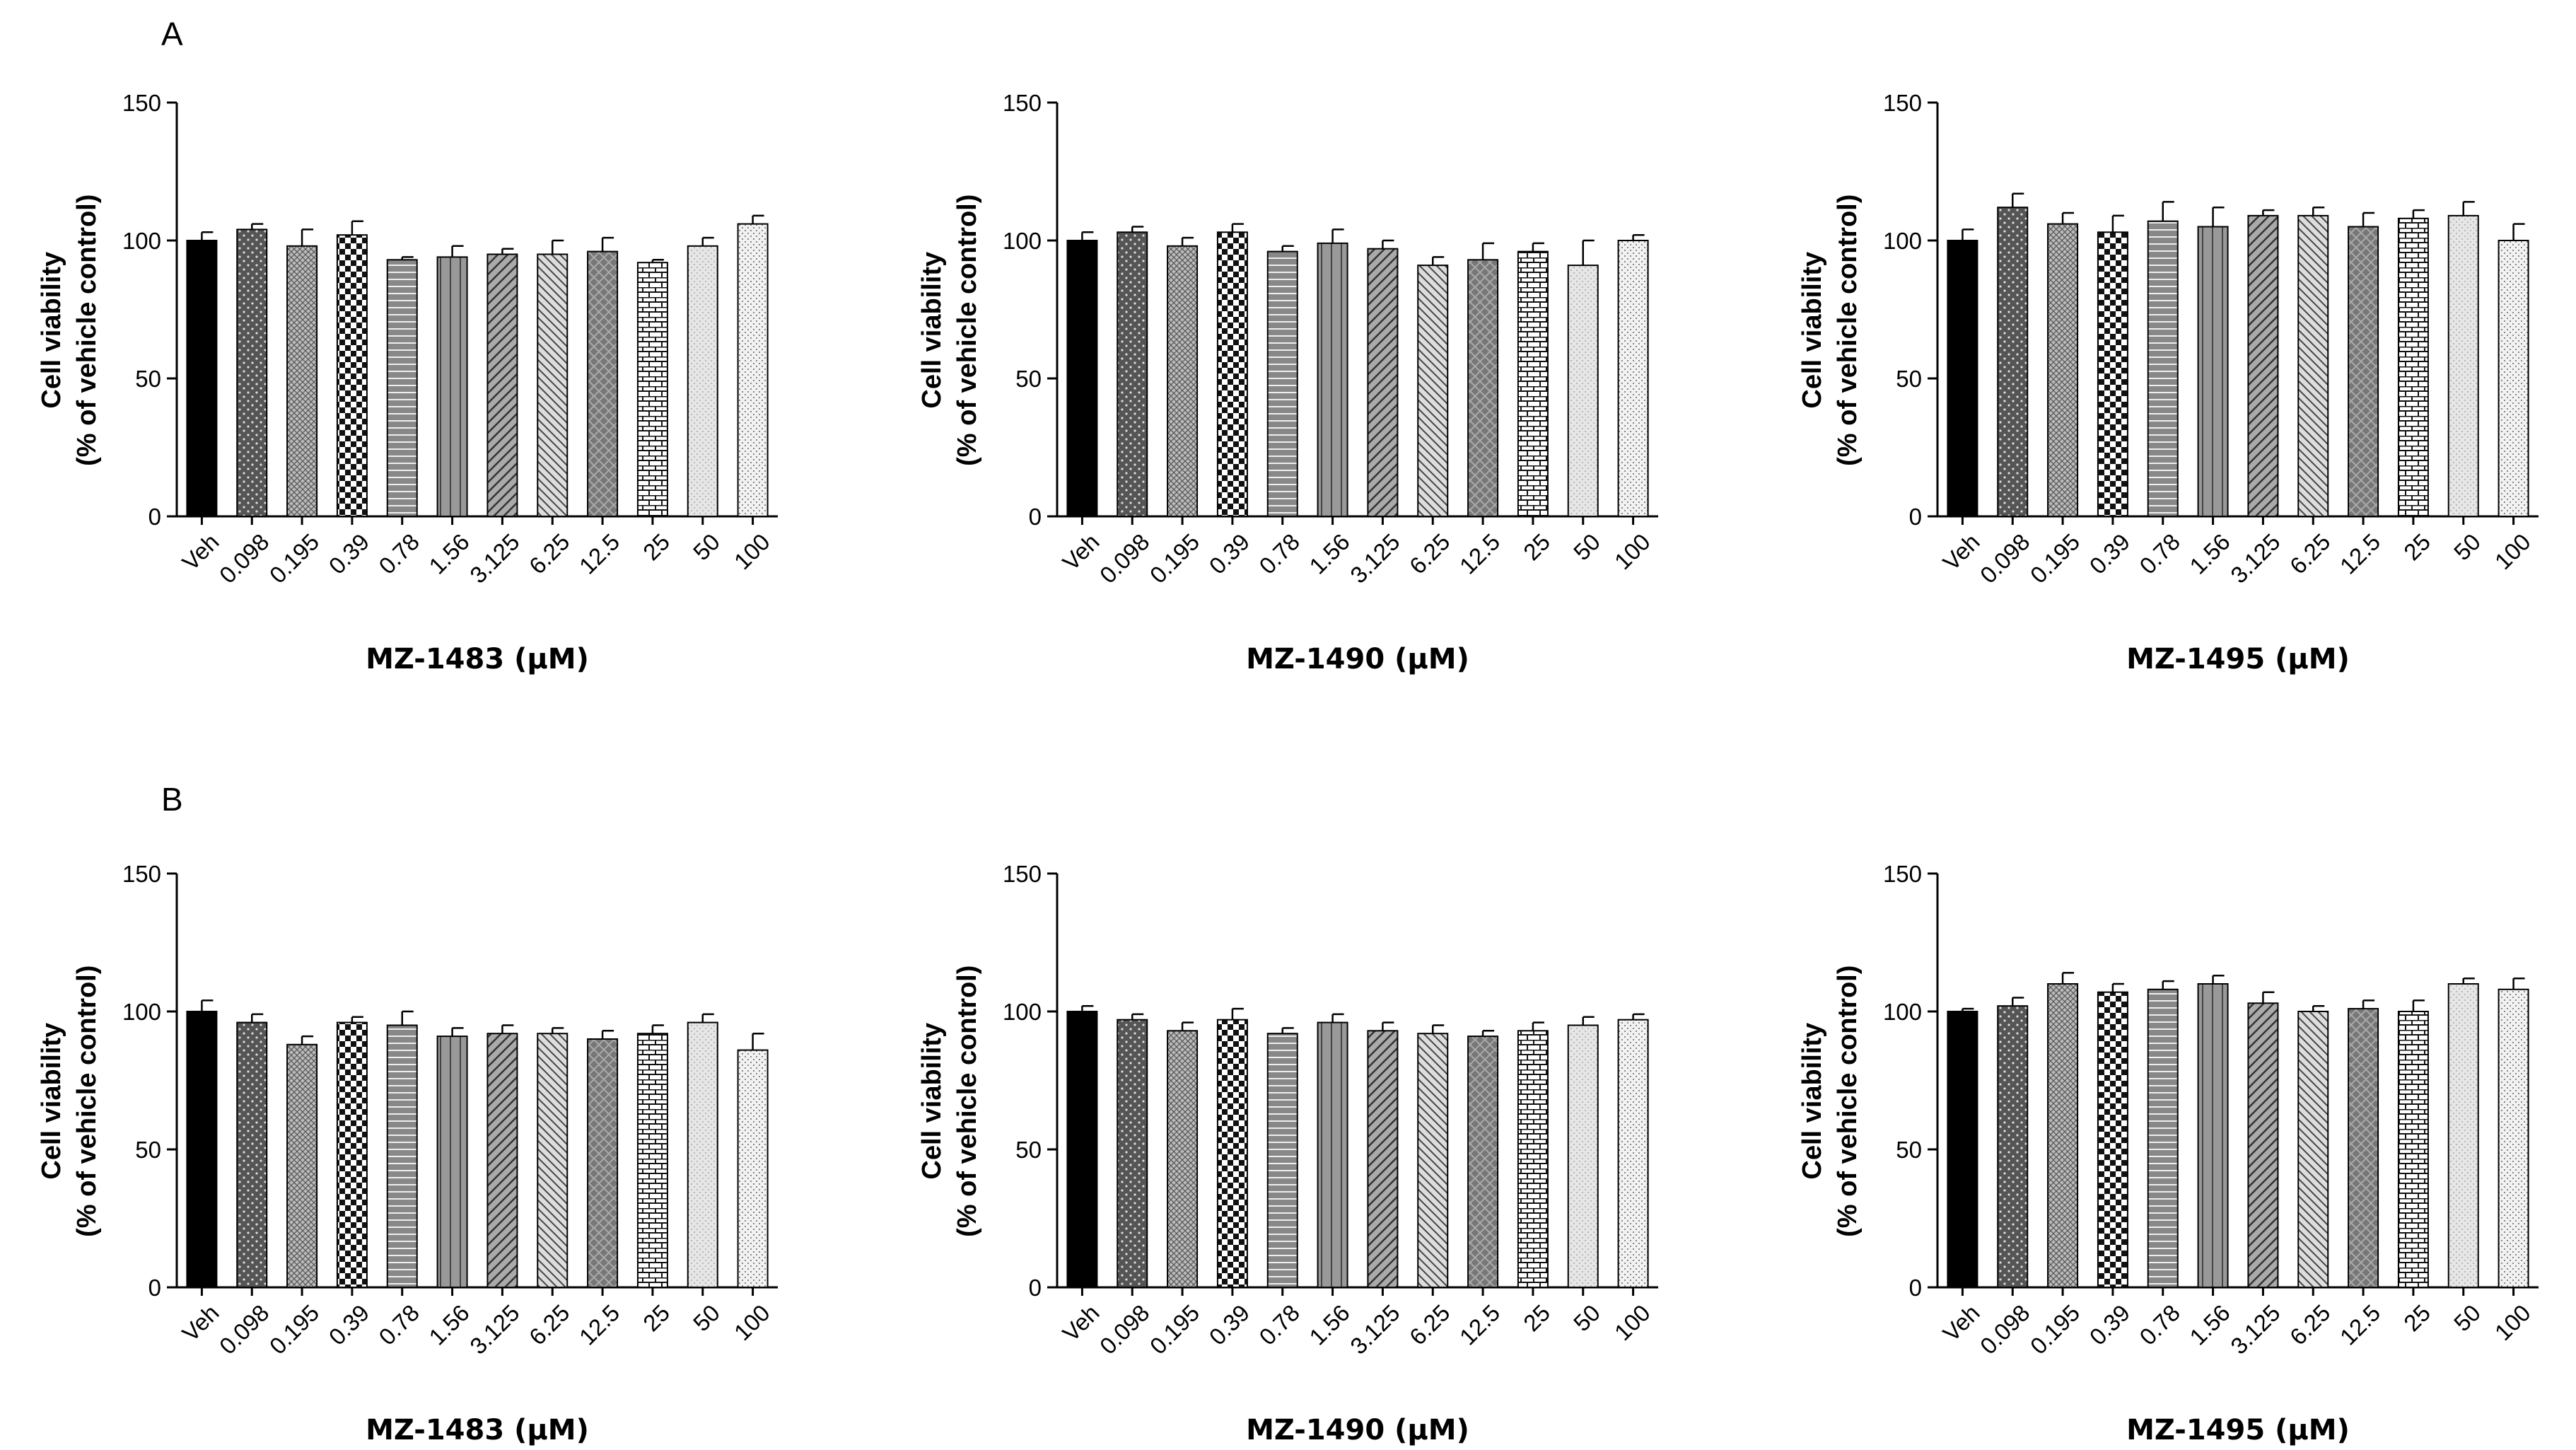 This screenshot has height=1450, width=2576. What do you see at coordinates (1830, 330) in the screenshot?
I see `y-axis-label: Cell viability (% of vehicle control)` at bounding box center [1830, 330].